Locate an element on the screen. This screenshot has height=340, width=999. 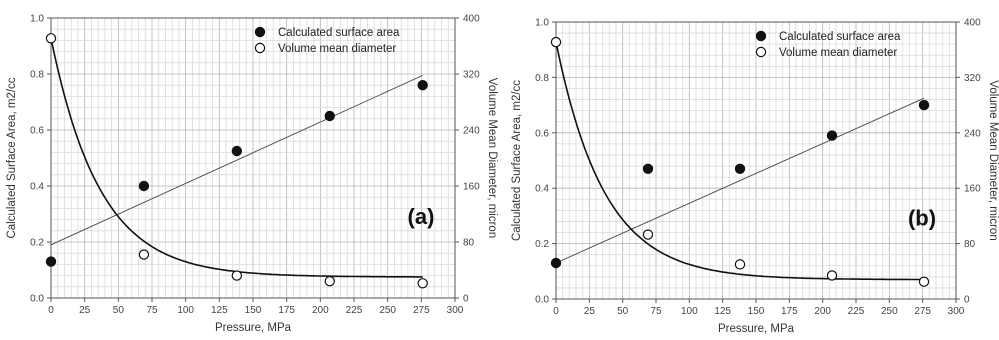
panel-label: (b) is located at coordinates (922, 218).